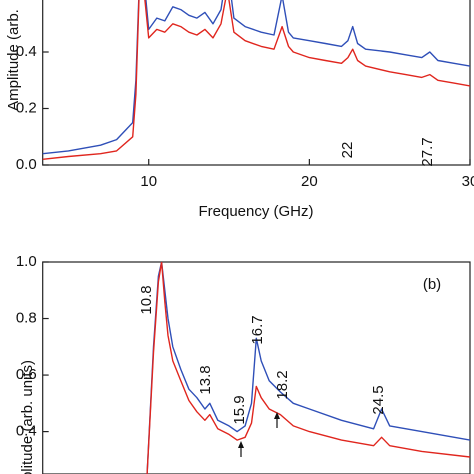 The width and height of the screenshot is (474, 474). What do you see at coordinates (468, 181) in the screenshot?
I see `x-tick-label: 30` at bounding box center [468, 181].